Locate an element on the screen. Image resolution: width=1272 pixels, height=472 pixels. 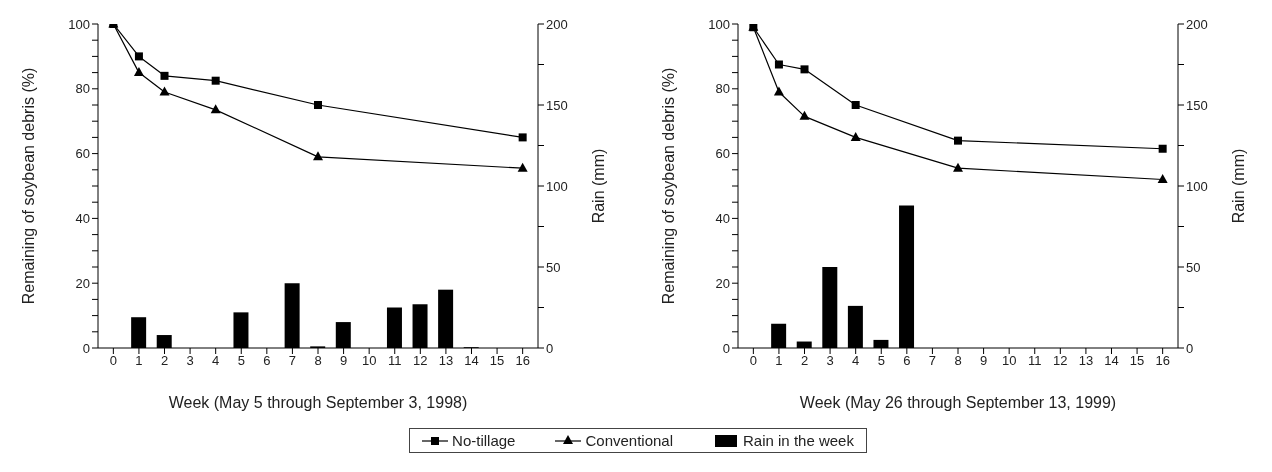
legend-label: Conventional is located at coordinates (629, 440).